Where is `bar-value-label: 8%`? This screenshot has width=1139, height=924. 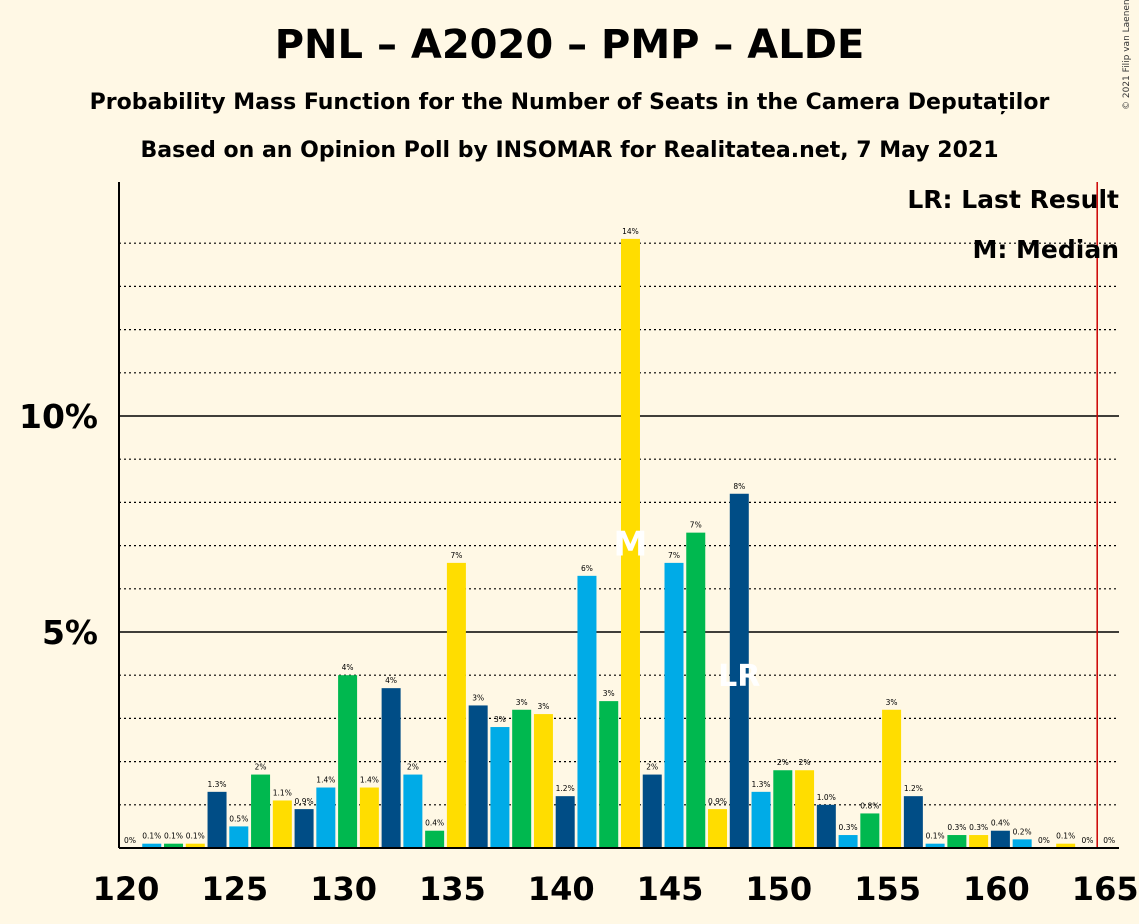 bar-value-label: 8% is located at coordinates (739, 486).